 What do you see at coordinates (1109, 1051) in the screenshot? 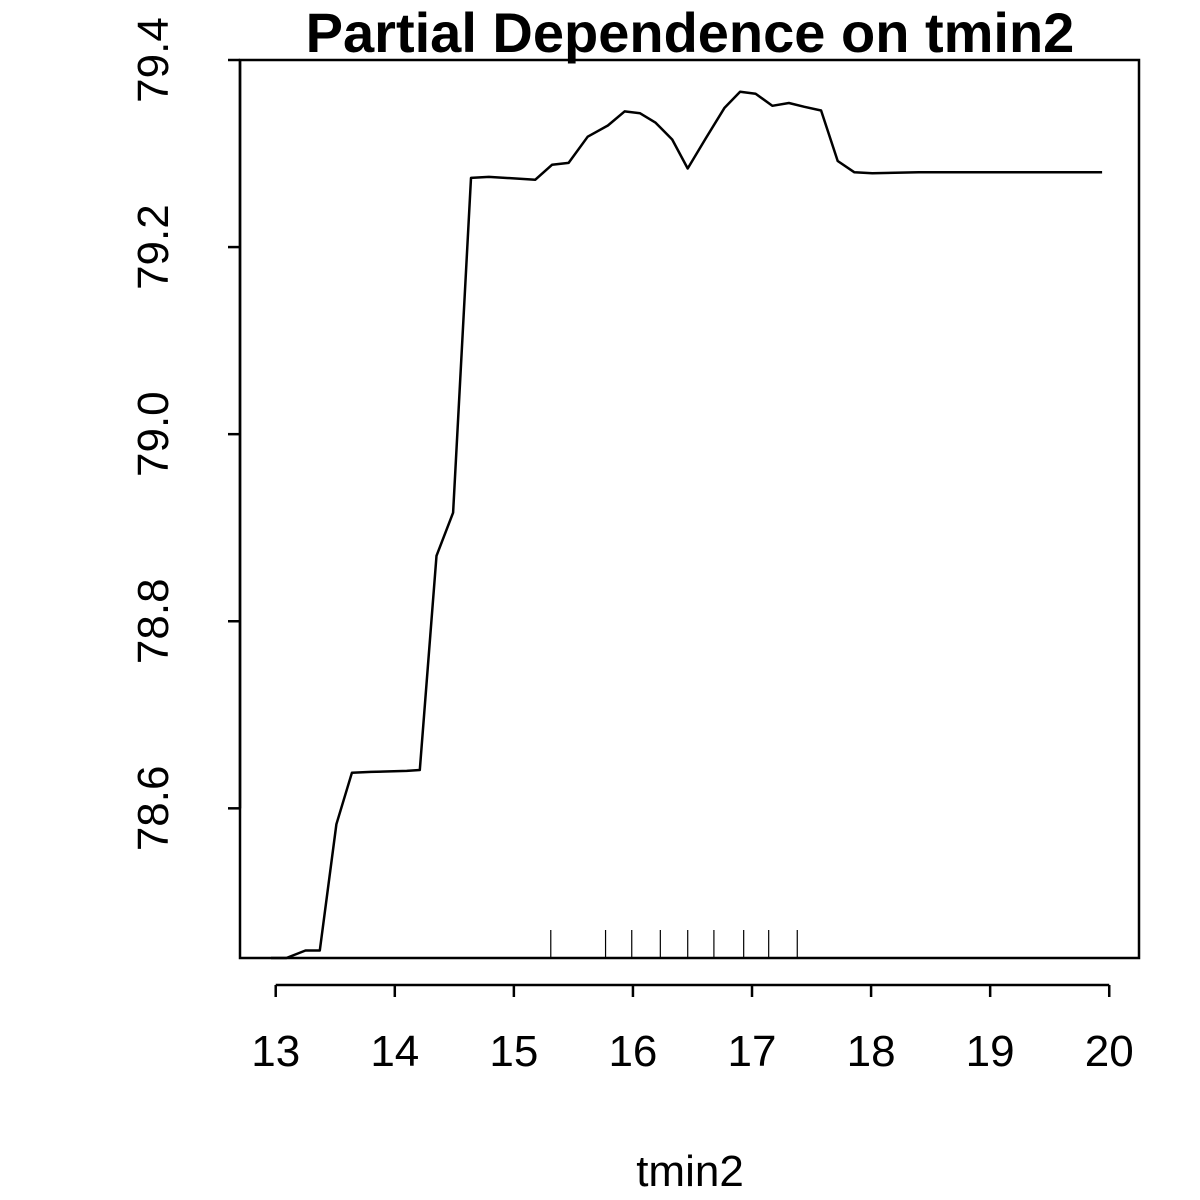
I see `x-tick-label: 20` at bounding box center [1109, 1051].